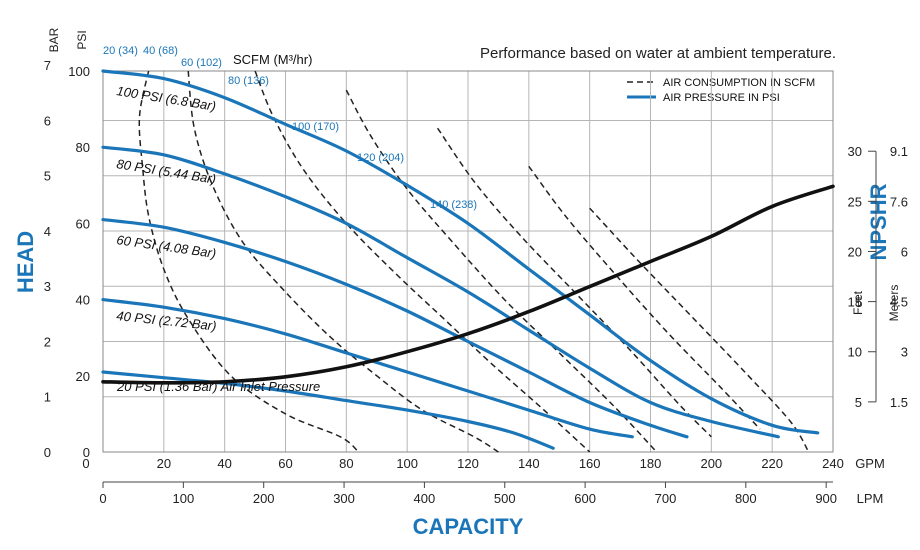 This screenshot has height=550, width=920. I want to click on y-unit-psi: PSI, so click(82, 39).